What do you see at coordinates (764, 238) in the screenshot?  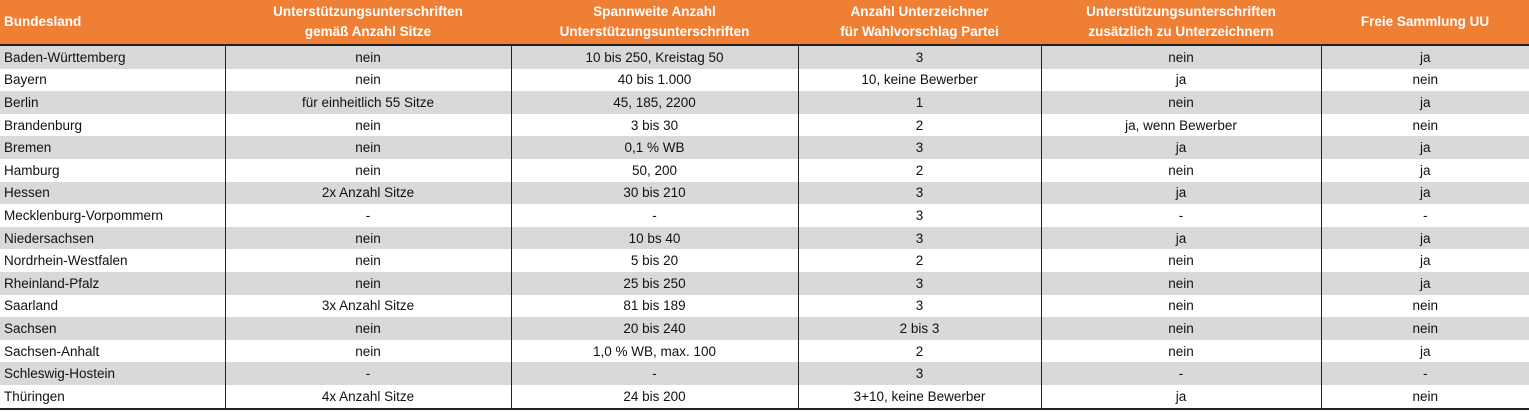 I see `table-row: Niedersachsen nein 10 bs 40 3 ja ja` at bounding box center [764, 238].